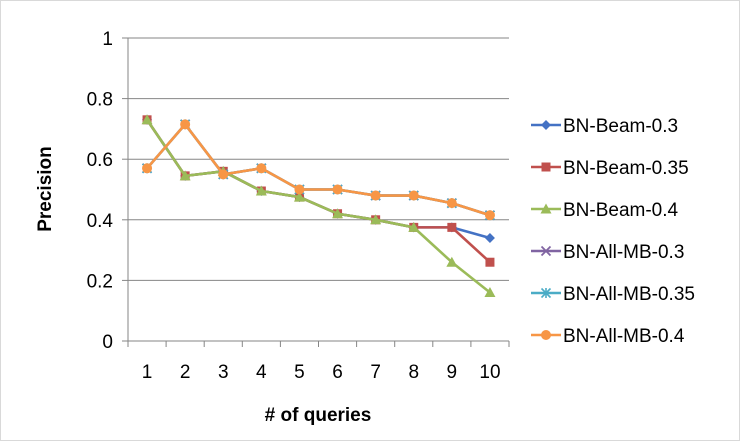 This screenshot has height=442, width=740. I want to click on y-axis-title: Precision, so click(45, 189).